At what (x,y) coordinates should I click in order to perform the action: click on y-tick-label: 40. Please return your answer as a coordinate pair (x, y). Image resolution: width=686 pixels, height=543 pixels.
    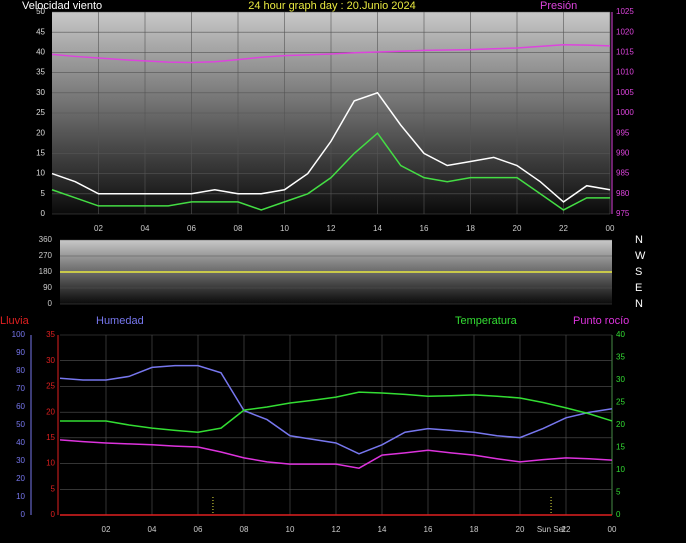
    Looking at the image, I should click on (40, 52).